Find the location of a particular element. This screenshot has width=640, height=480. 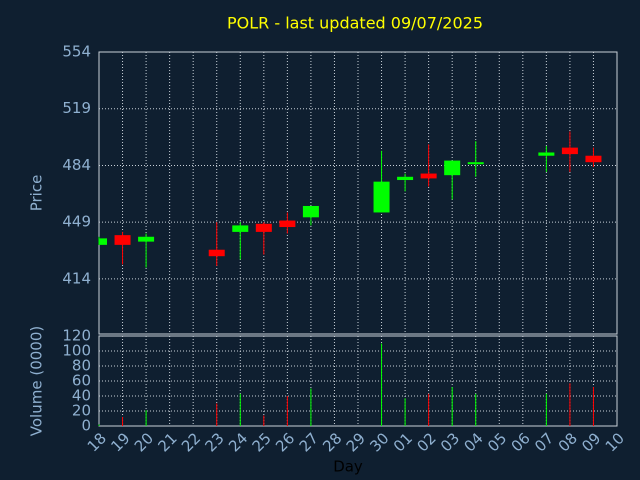

x-tick-label: 21 is located at coordinates (167, 442).